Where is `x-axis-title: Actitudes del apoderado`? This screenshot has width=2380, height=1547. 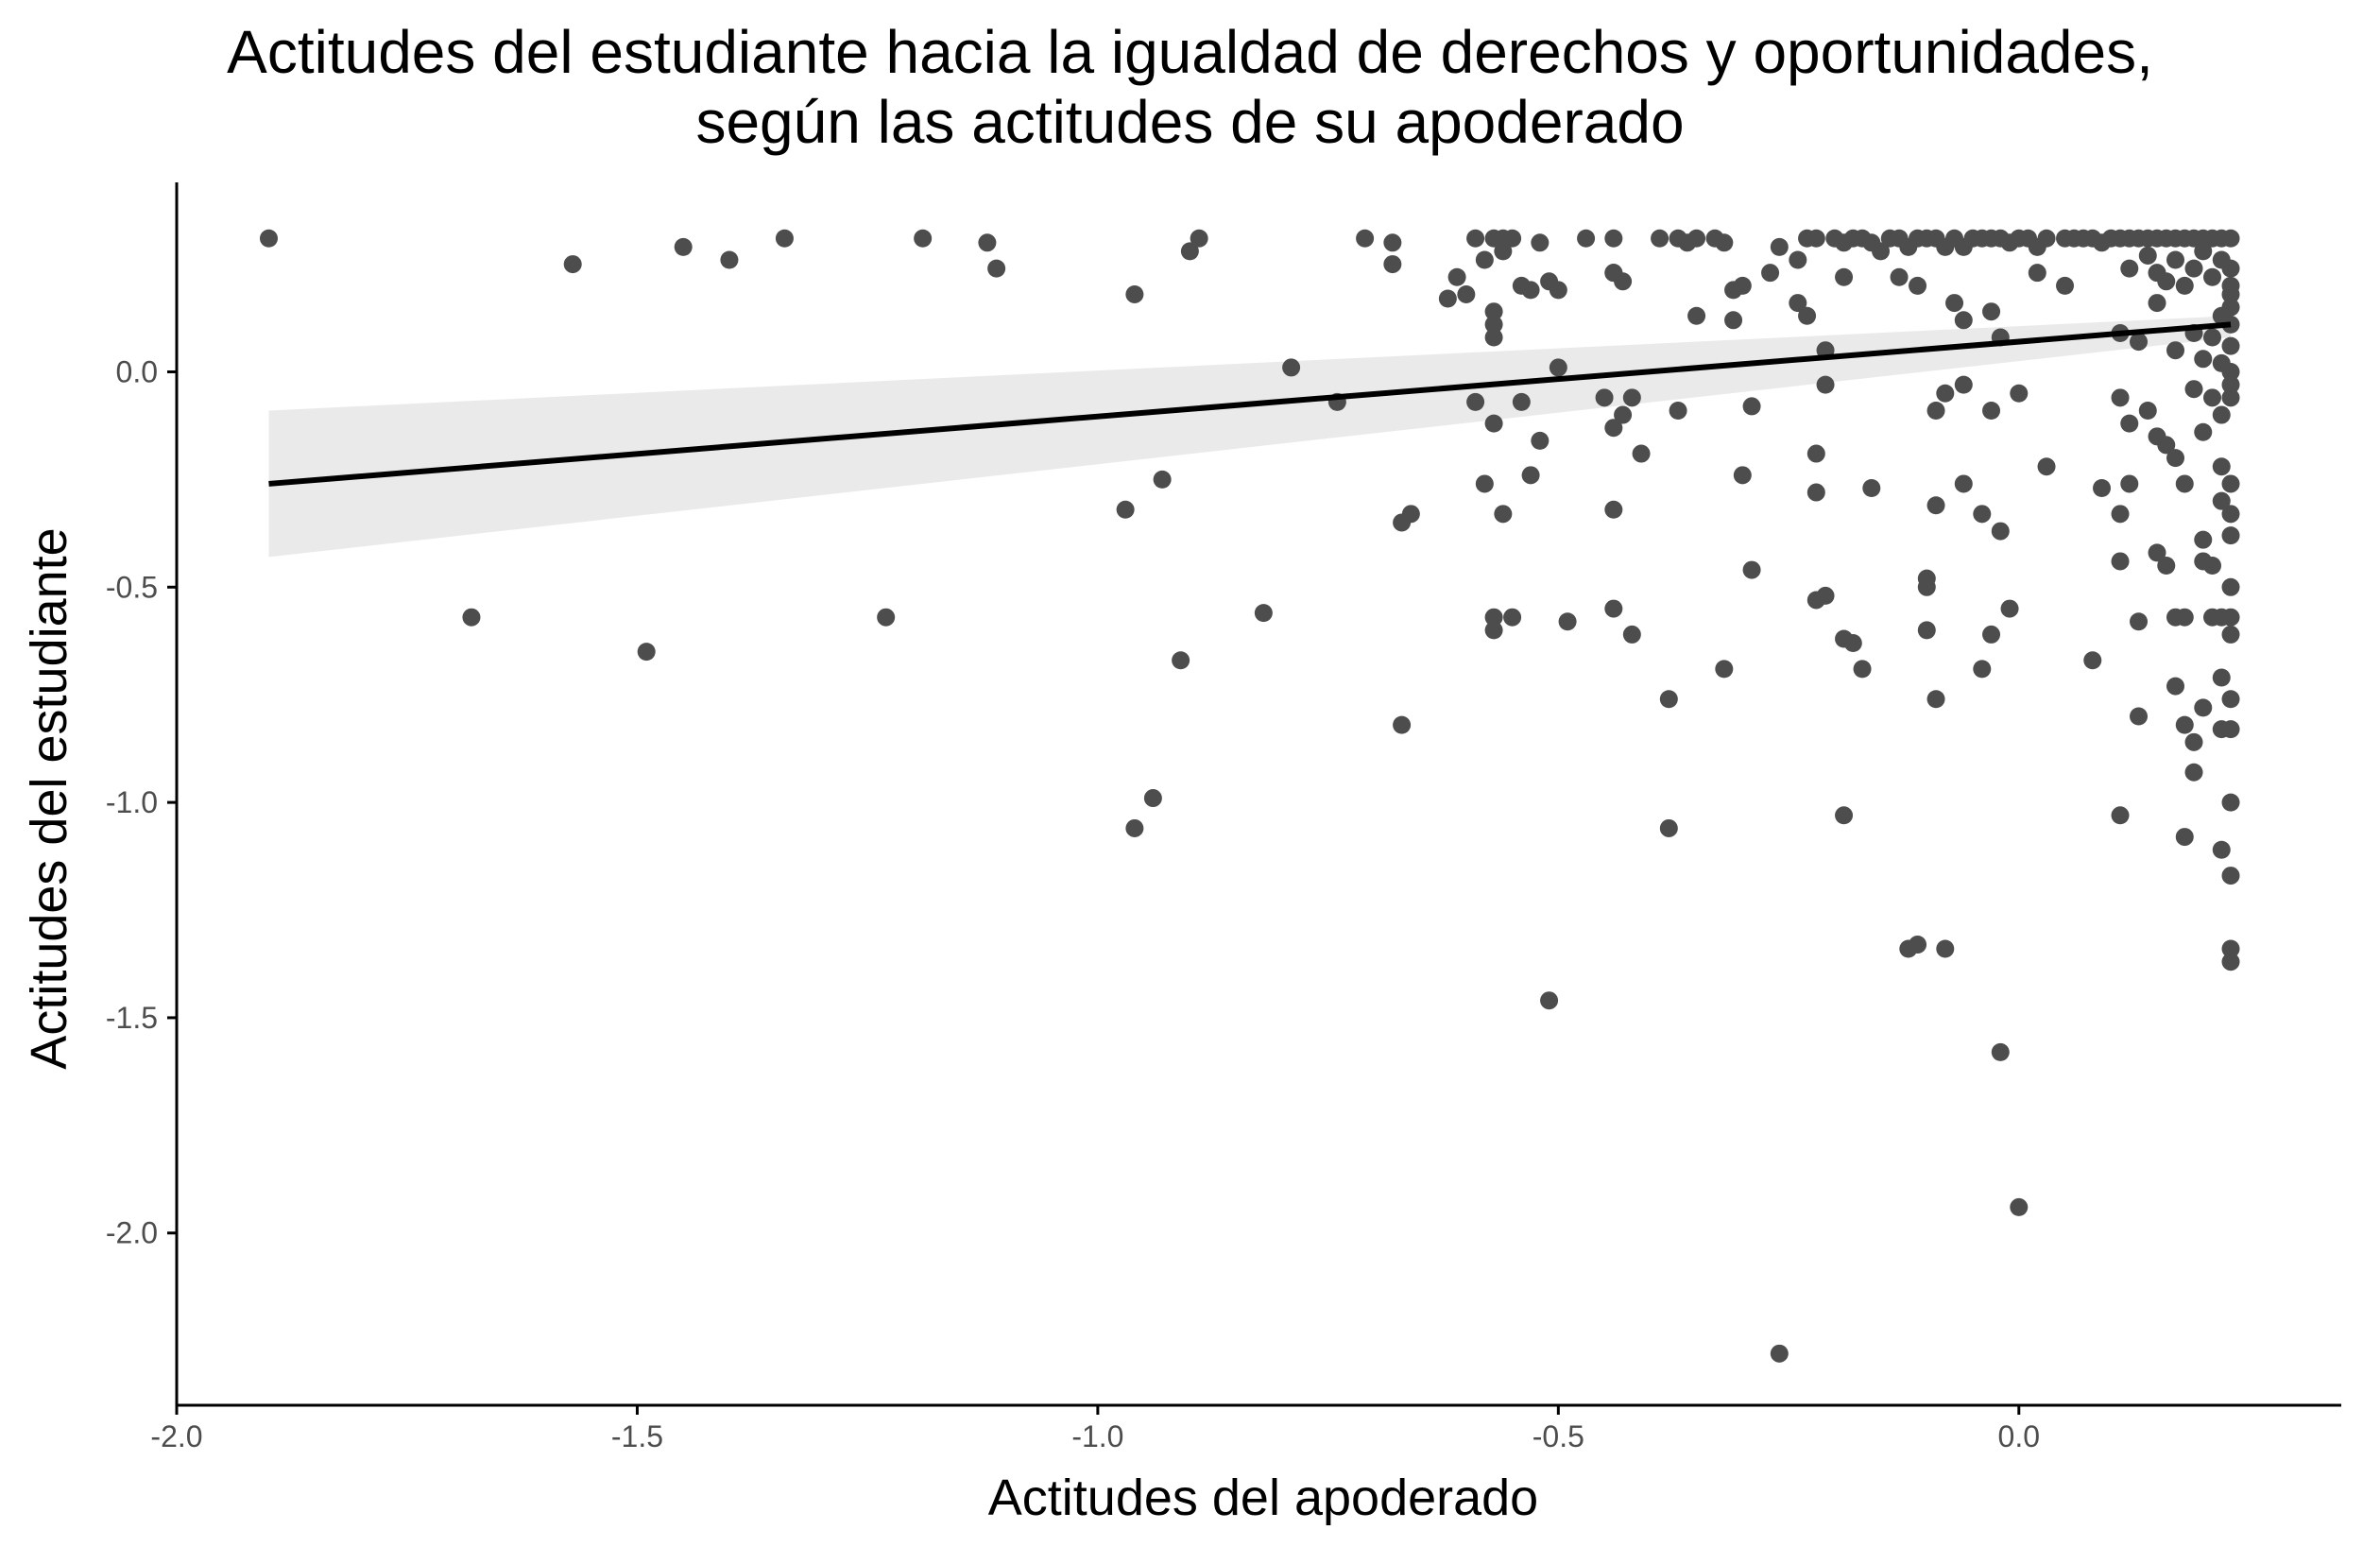
x-axis-title: Actitudes del apoderado is located at coordinates (1263, 1498).